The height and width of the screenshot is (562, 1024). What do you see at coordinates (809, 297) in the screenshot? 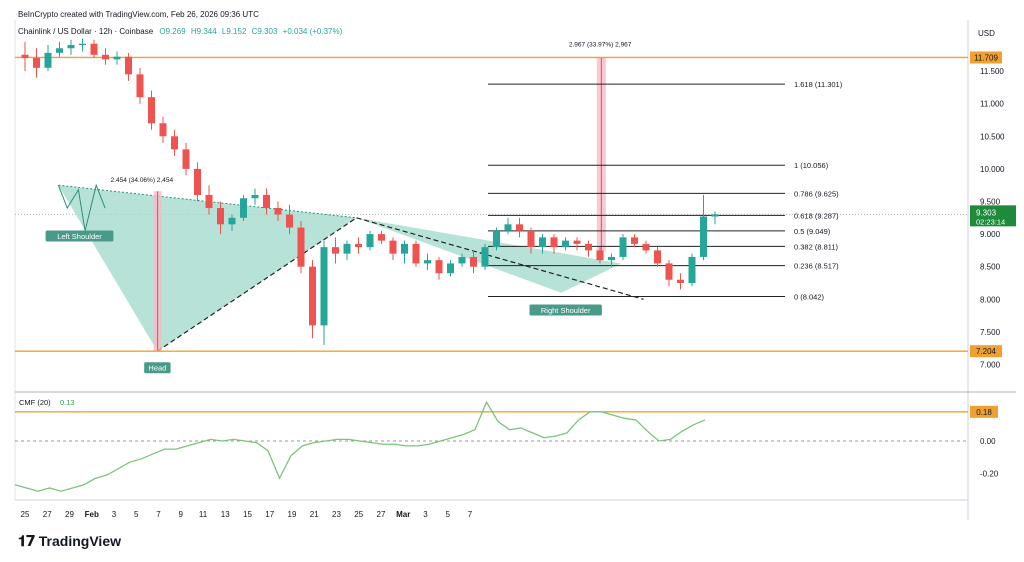
I see `fib-level-label: 0 (8.042)` at bounding box center [809, 297].